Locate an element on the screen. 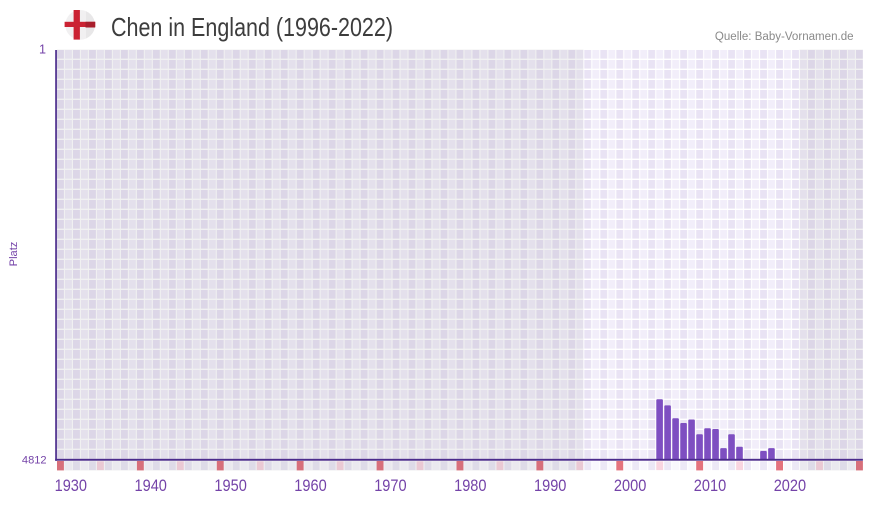 The image size is (873, 507). svg-text: 2000 is located at coordinates (630, 486).